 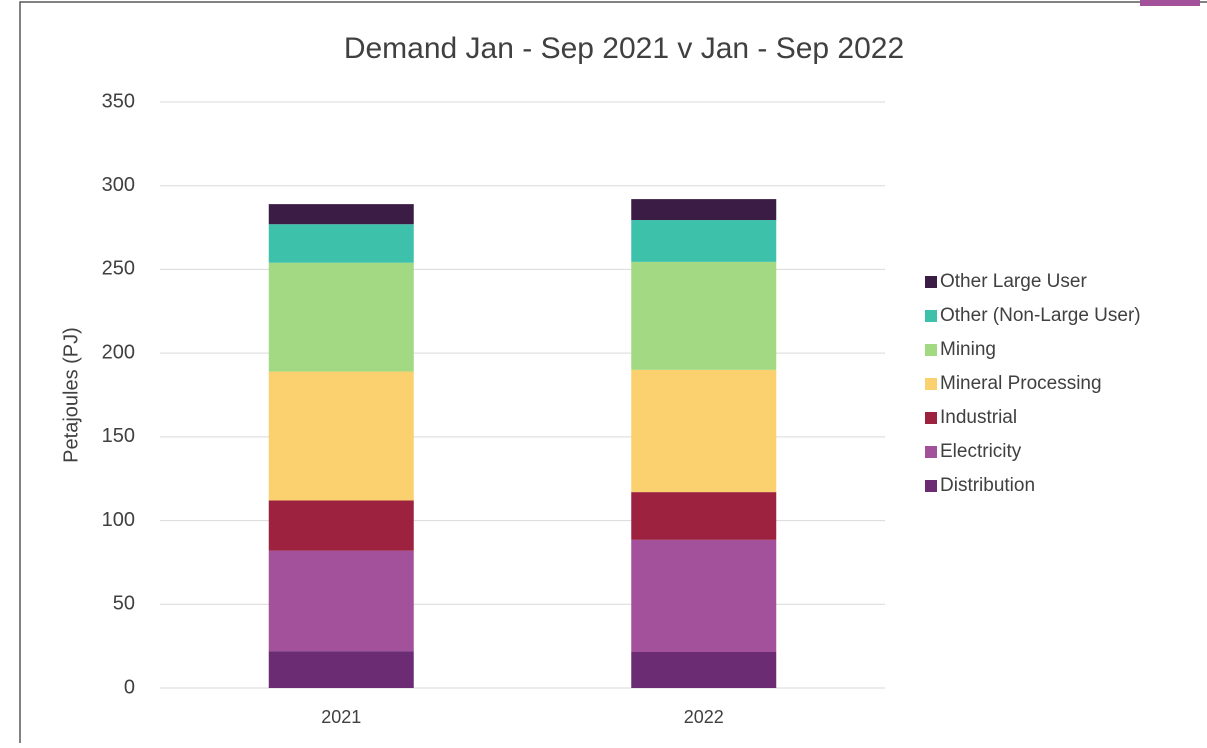 What do you see at coordinates (1013, 281) in the screenshot?
I see `legend-label: Other Large User` at bounding box center [1013, 281].